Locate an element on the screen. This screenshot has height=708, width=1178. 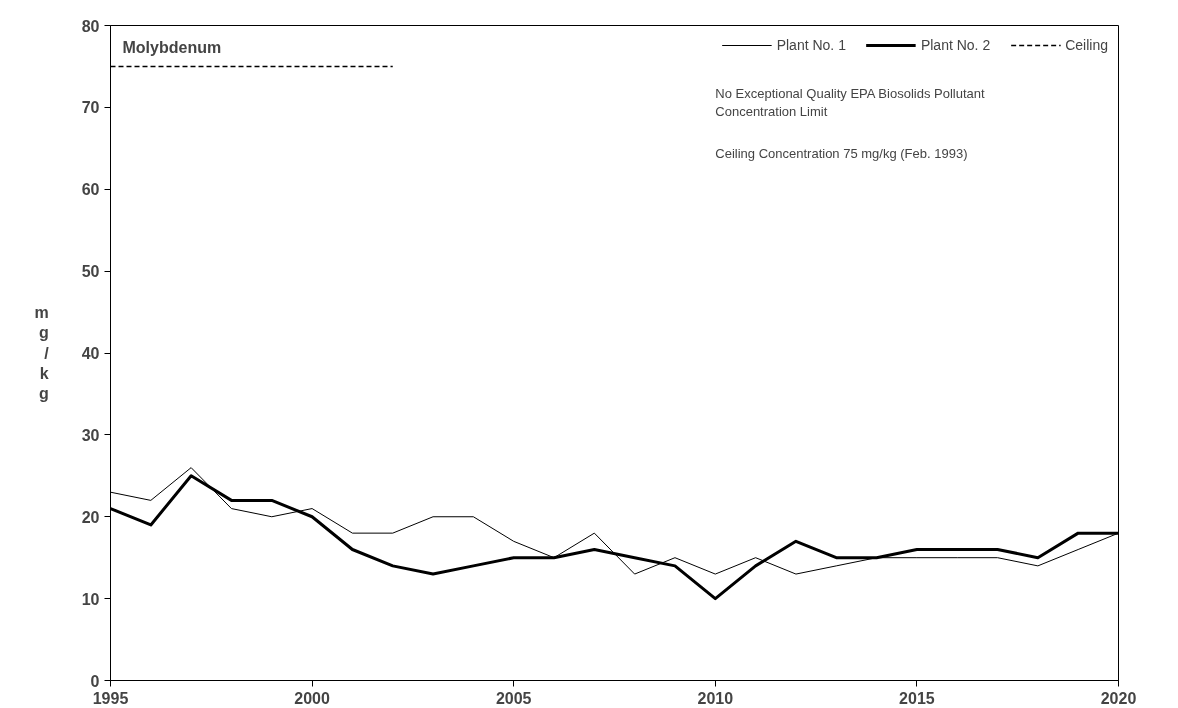
y-tick-label: 50 is located at coordinates (90, 272).